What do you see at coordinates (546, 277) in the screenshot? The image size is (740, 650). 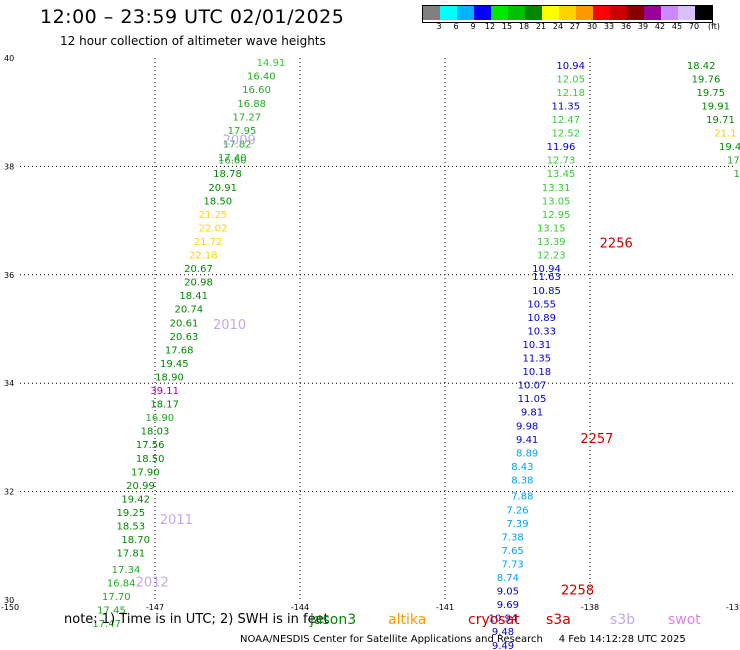 I see `wave-height-label: 11.63` at bounding box center [546, 277].